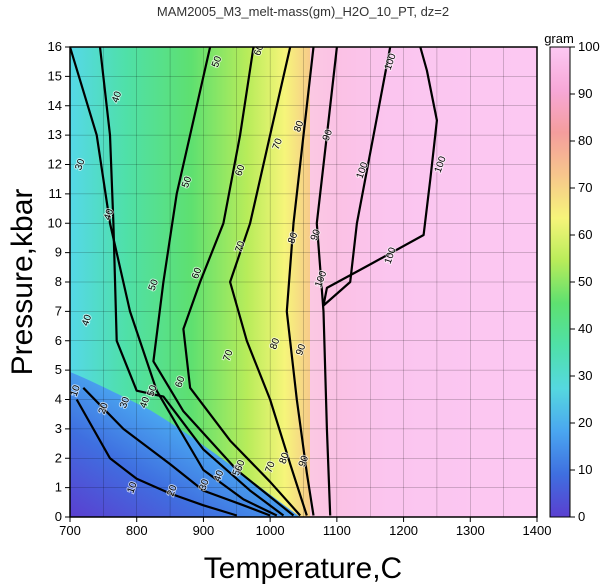 The image size is (603, 587). I want to click on x-tick-label: 1200, so click(403, 530).